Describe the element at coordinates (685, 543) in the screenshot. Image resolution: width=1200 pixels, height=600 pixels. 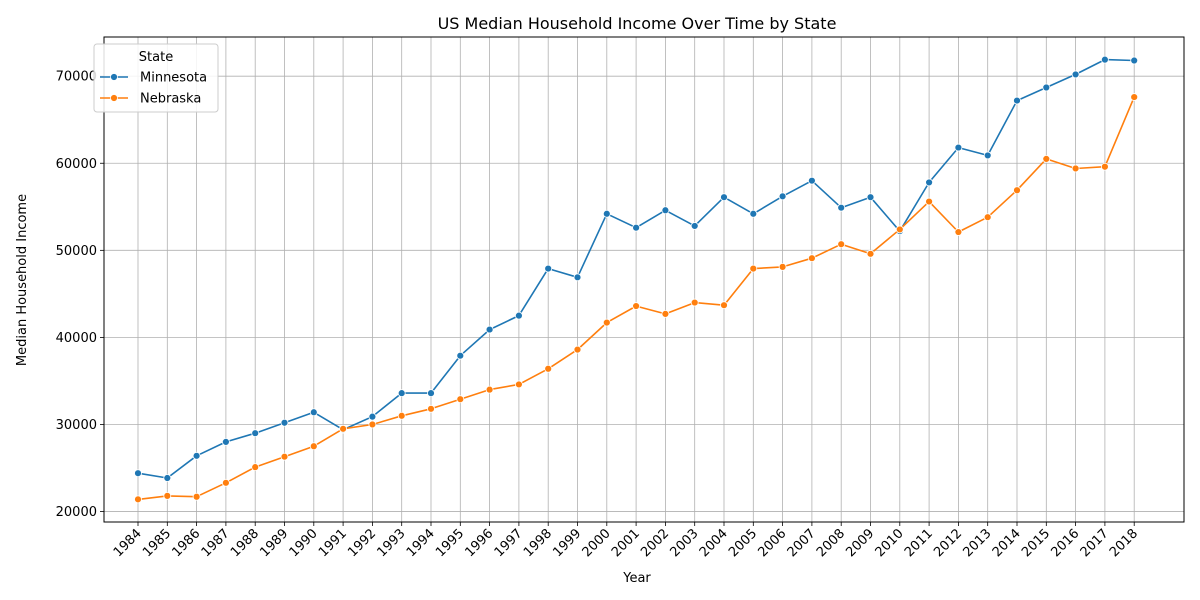
I see `x-tick-label: 2003` at that location.